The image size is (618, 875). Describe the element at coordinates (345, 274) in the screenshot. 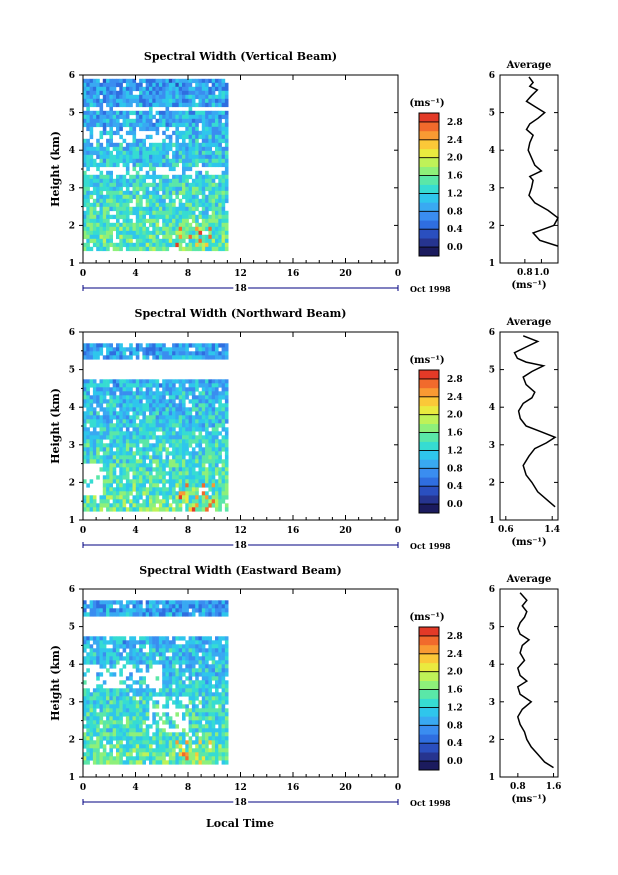

I see `x-tick-label: 20` at that location.